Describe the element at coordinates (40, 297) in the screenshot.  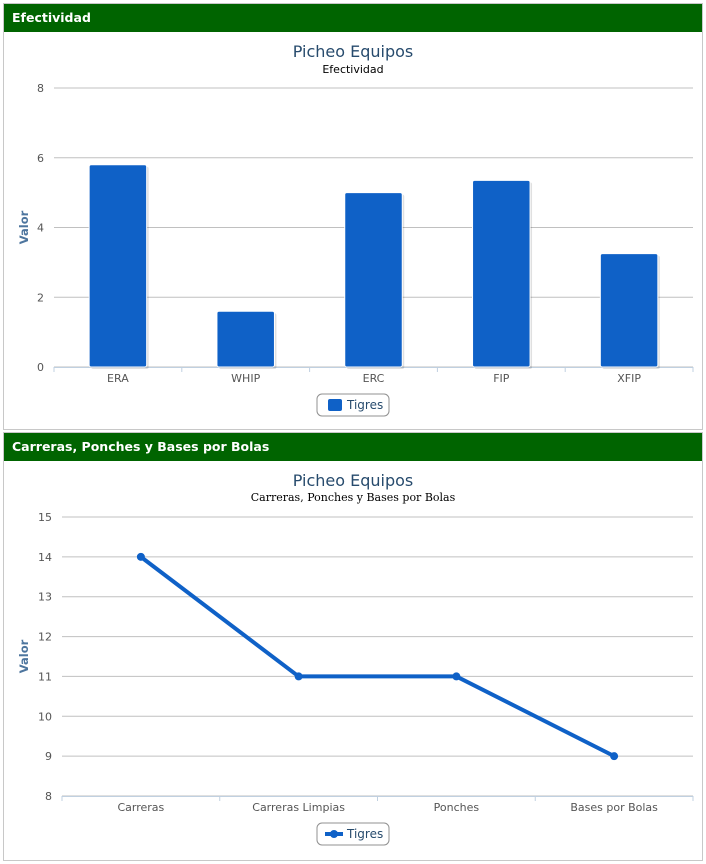
I see `y-tick-label: 2` at that location.